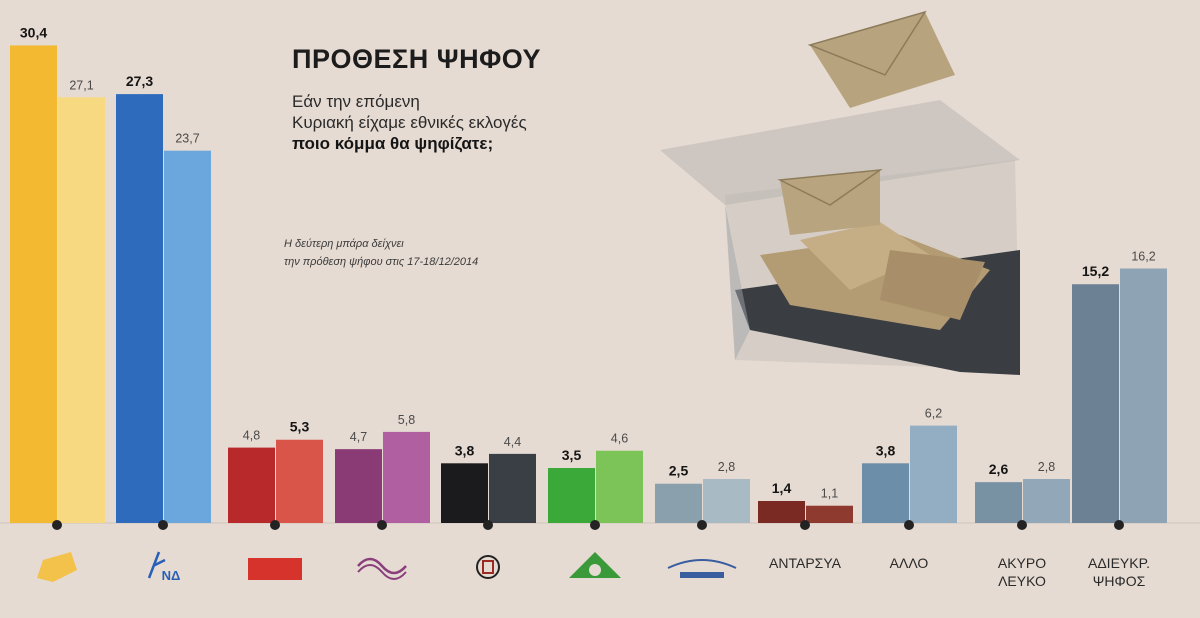 The height and width of the screenshot is (618, 1200). I want to click on axis-dot-αλλο, so click(909, 525).